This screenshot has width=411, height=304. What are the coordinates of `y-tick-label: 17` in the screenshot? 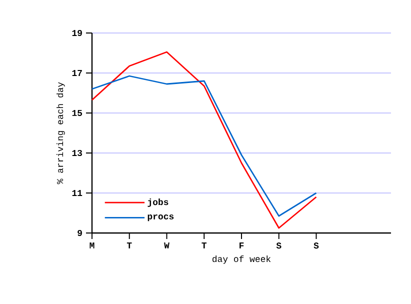 It's located at (77, 73).